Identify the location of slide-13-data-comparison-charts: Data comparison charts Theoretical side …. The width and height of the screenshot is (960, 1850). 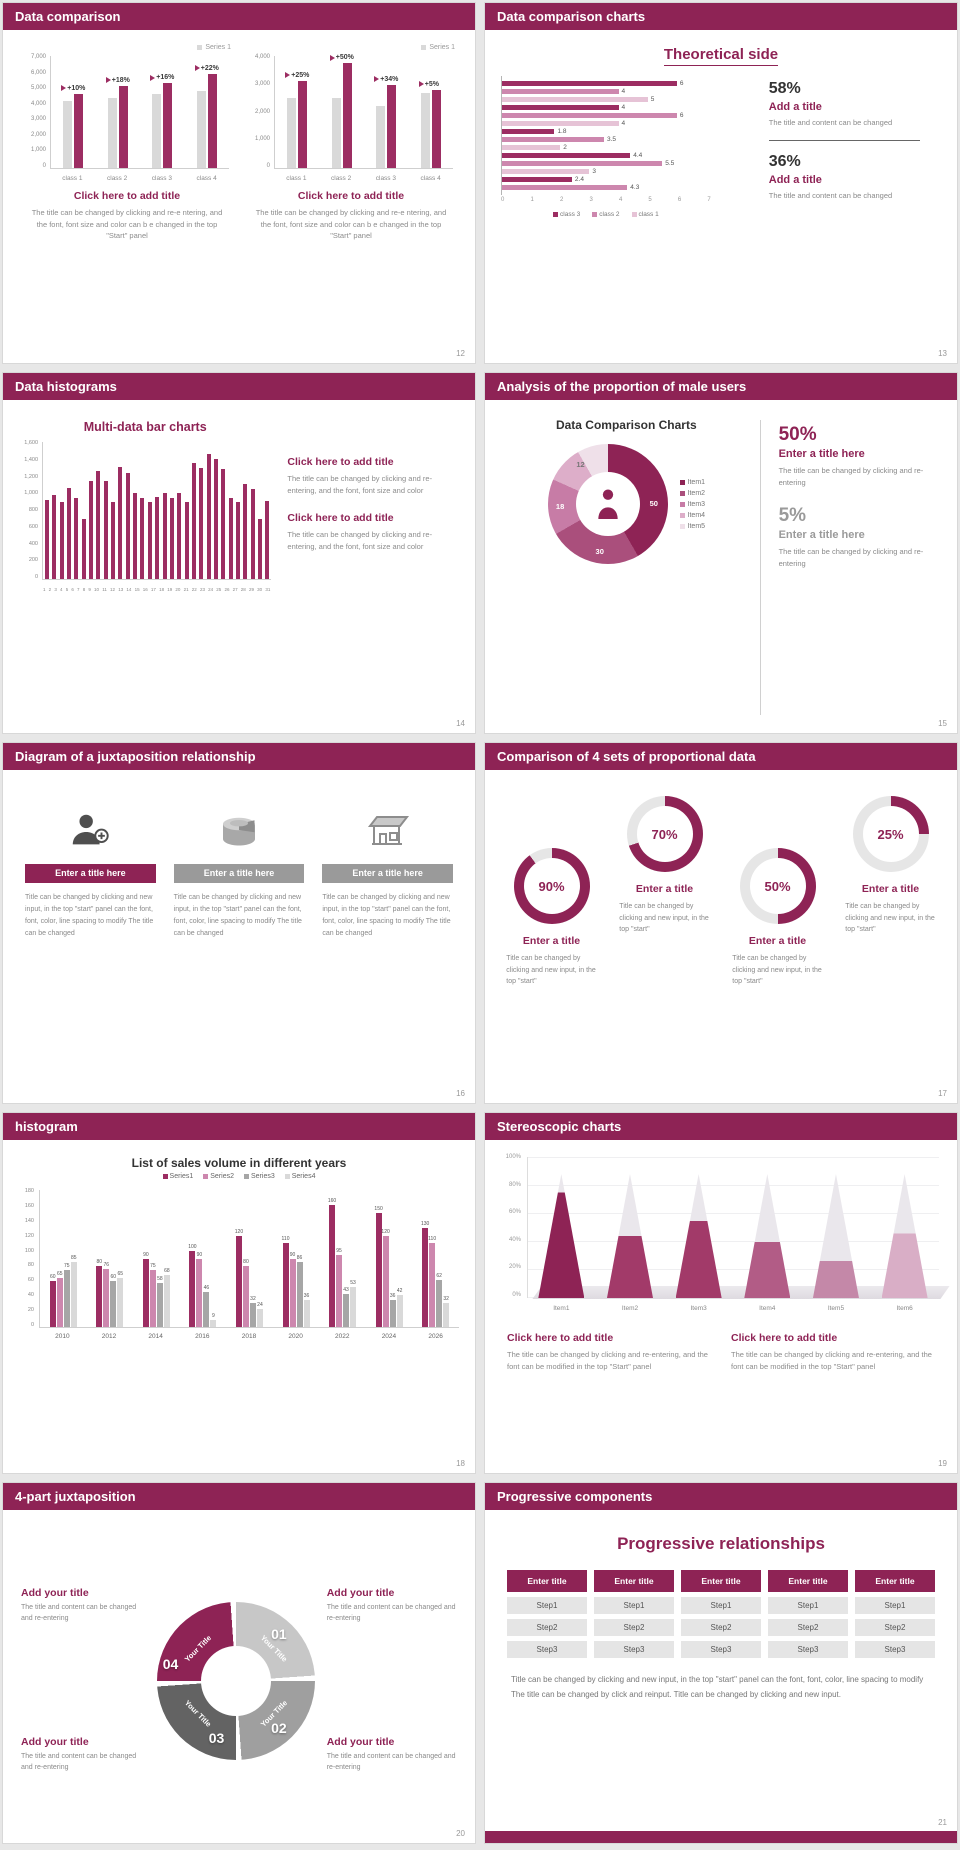
(721, 183).